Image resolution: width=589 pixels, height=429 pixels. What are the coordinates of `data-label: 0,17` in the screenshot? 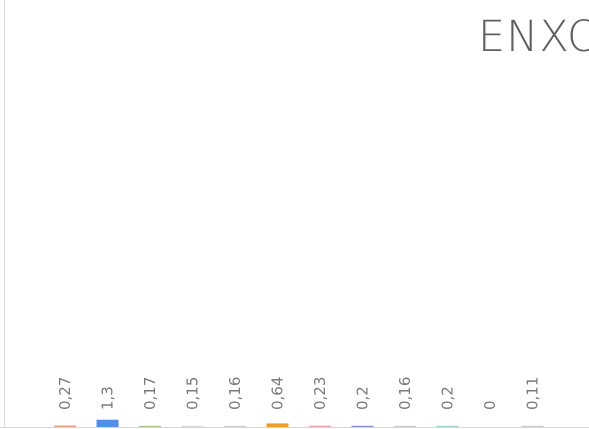 It's located at (150, 393).